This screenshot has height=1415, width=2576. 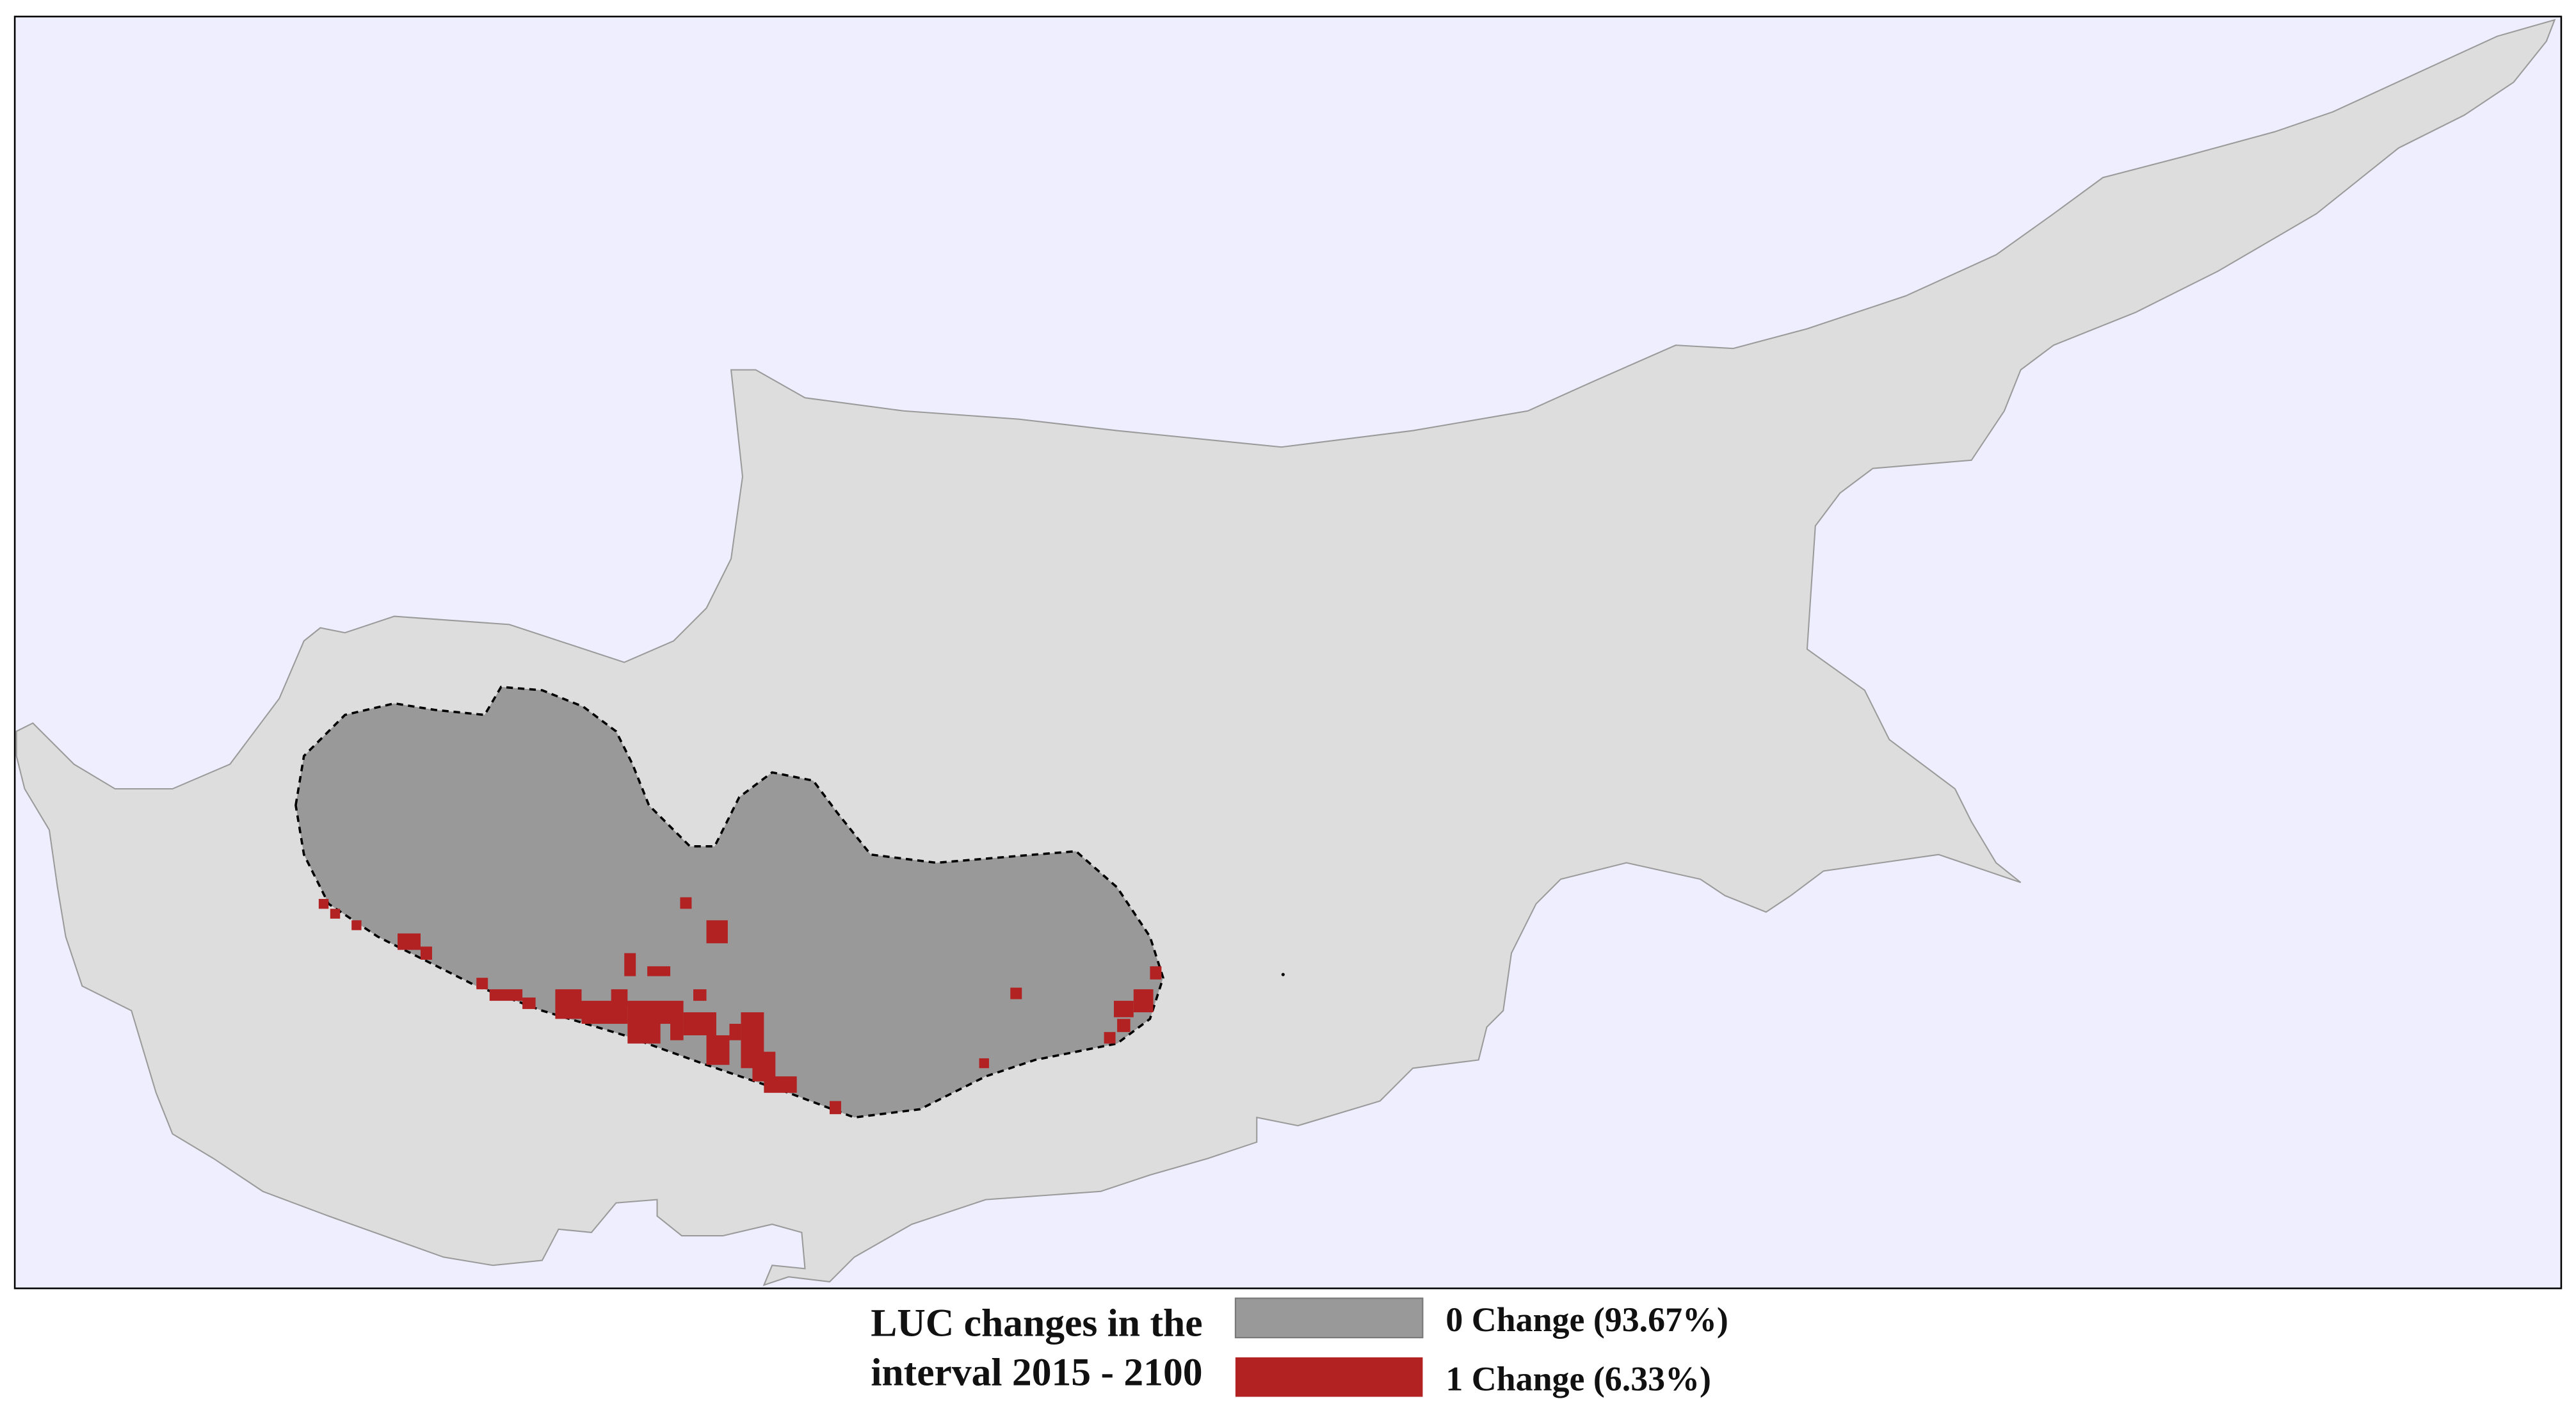 I want to click on study-zone, so click(x=729, y=902).